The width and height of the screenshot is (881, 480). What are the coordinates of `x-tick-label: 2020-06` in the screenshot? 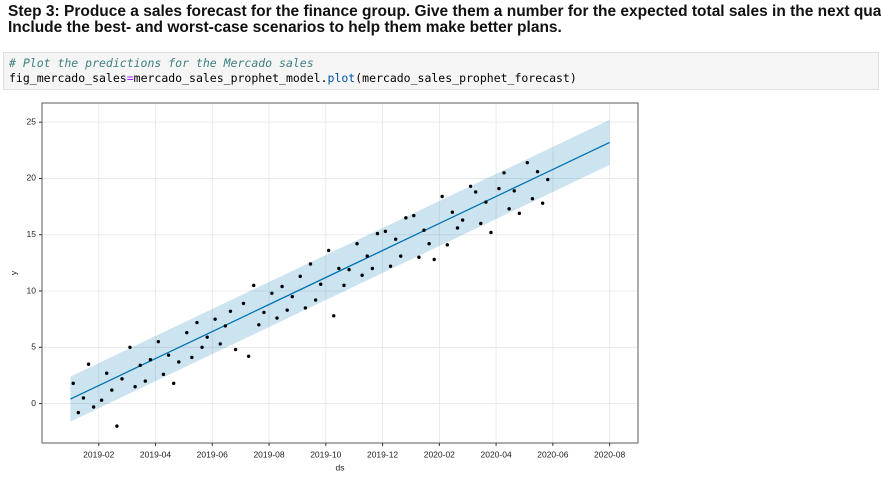 It's located at (552, 454).